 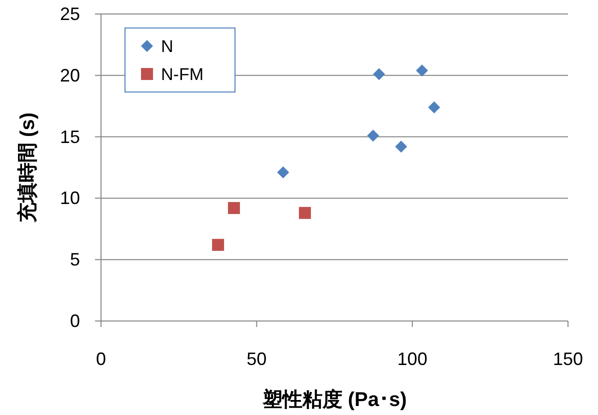 I want to click on y-tick-label: 20, so click(x=70, y=75).